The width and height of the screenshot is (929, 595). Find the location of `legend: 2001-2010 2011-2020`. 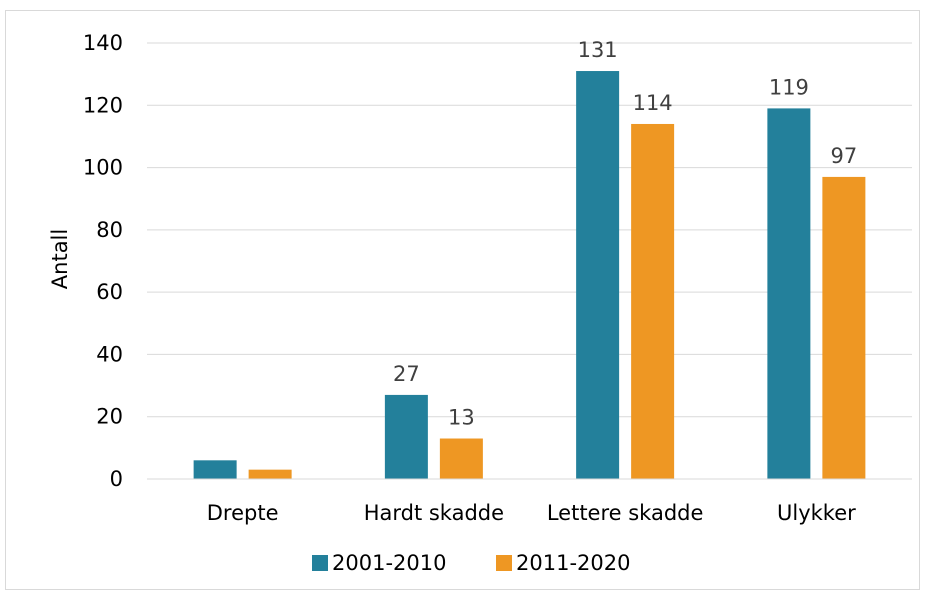

legend: 2001-2010 2011-2020 is located at coordinates (471, 563).